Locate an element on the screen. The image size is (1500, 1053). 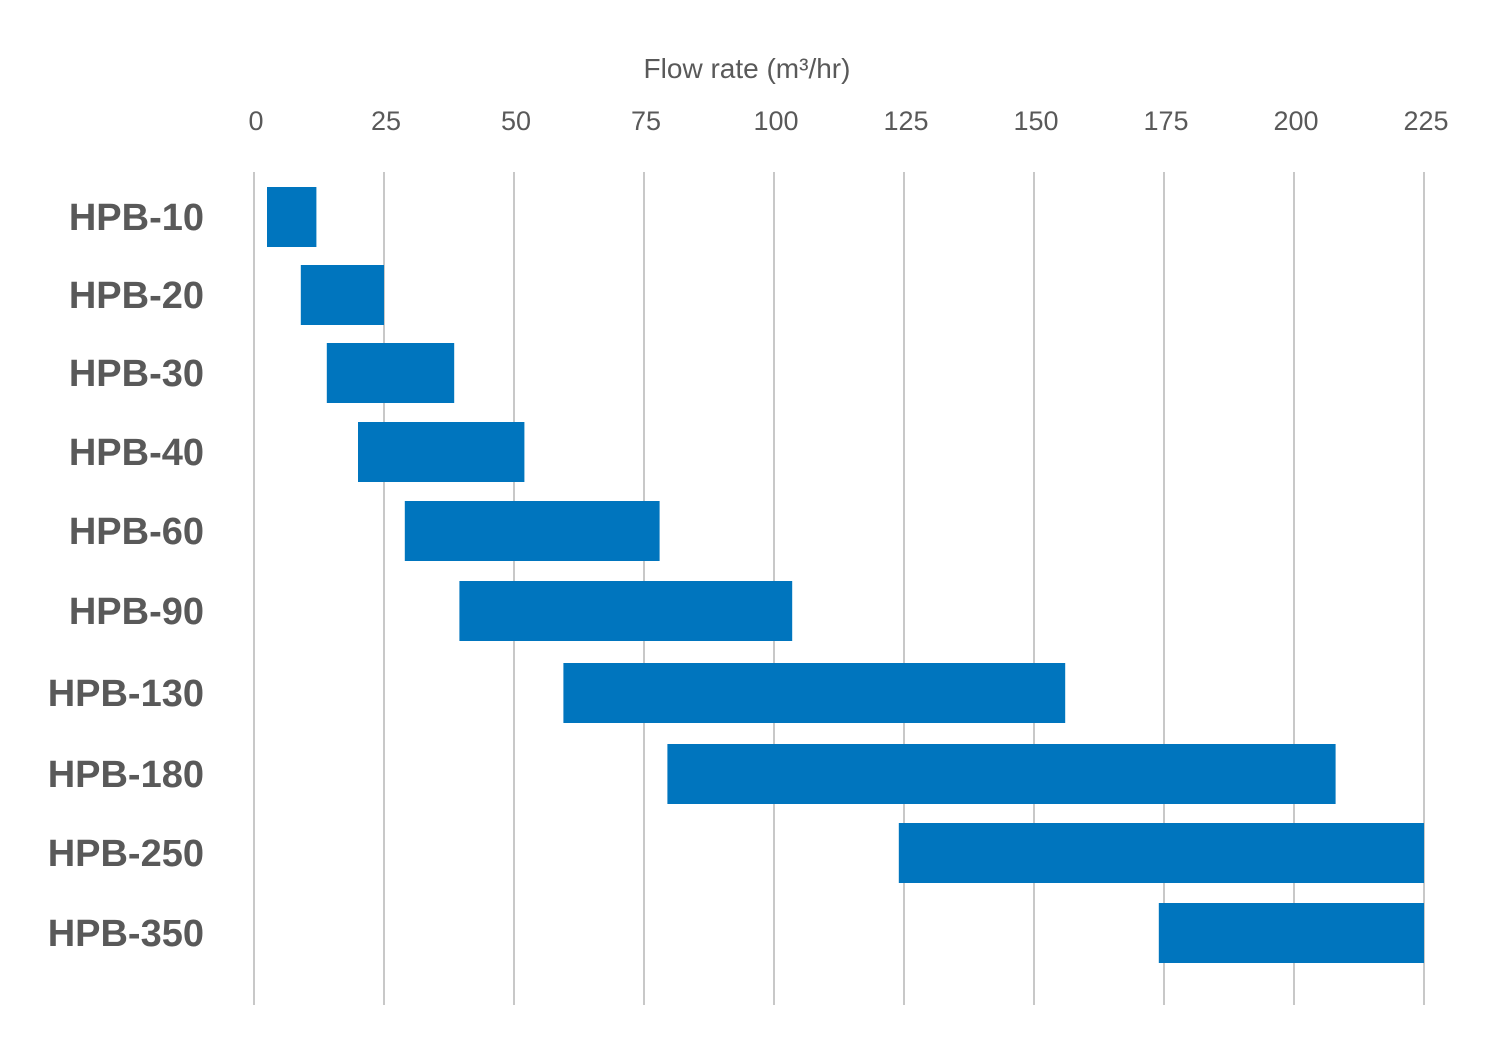
category-label-hpb-130: HPB-130 is located at coordinates (126, 694).